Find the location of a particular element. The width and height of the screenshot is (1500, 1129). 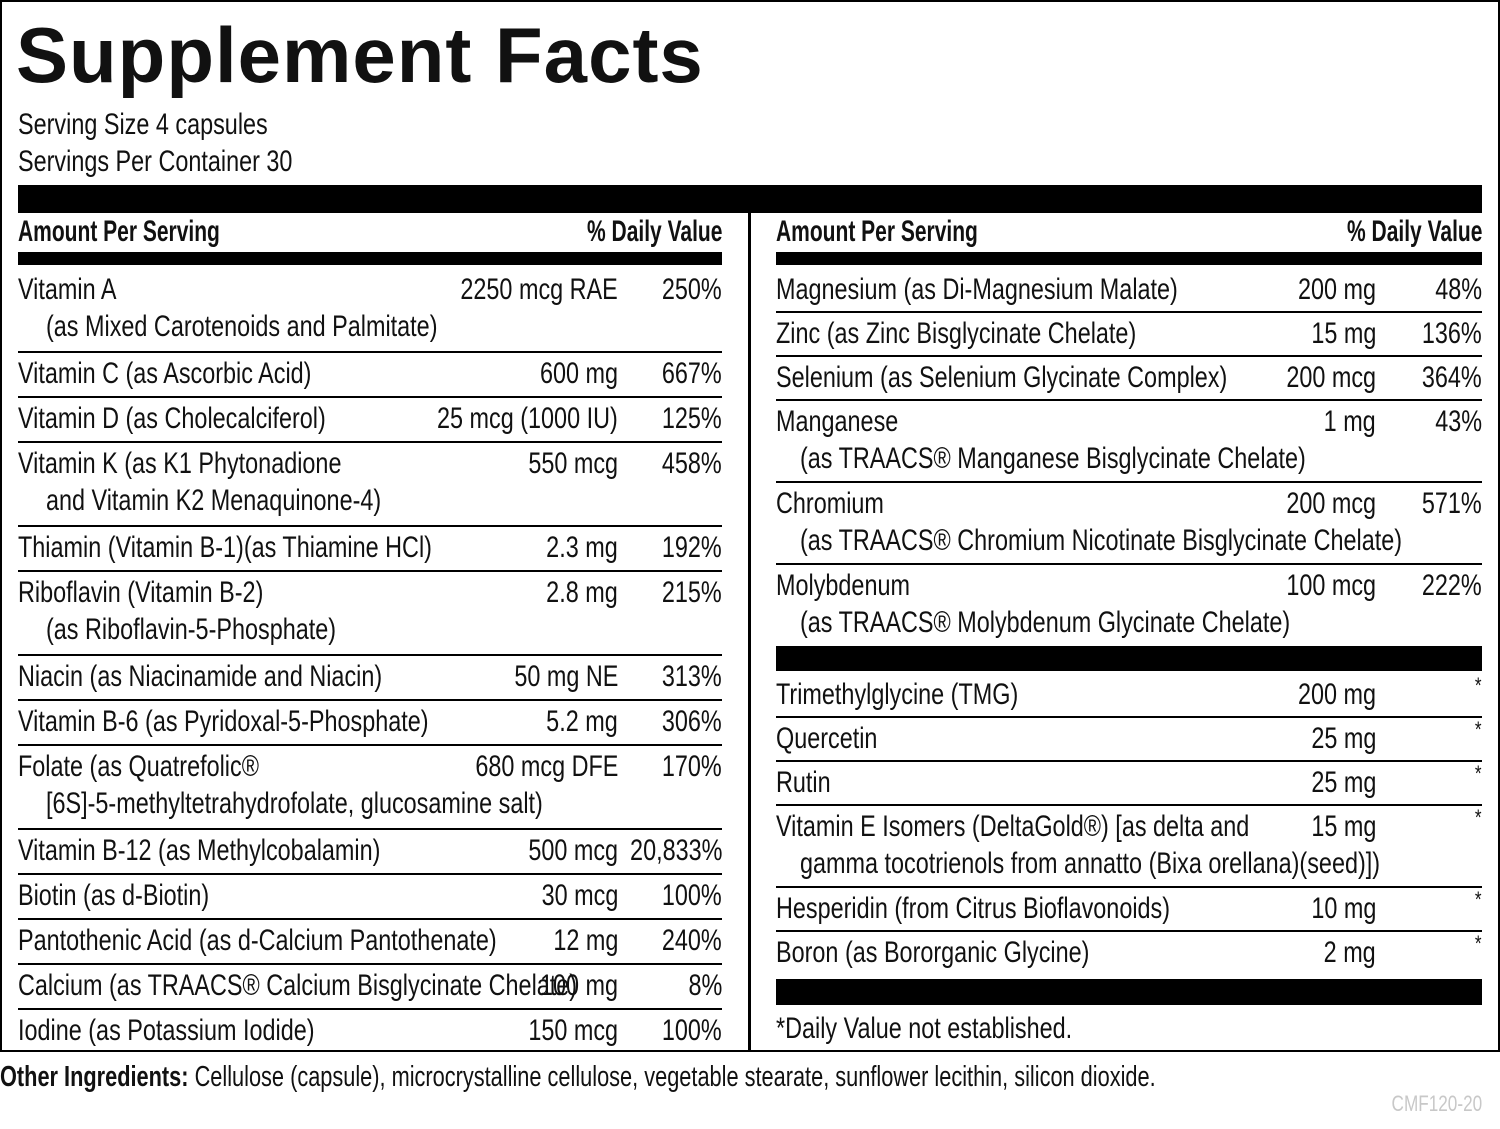

amount: 1 mg is located at coordinates (1349, 421).